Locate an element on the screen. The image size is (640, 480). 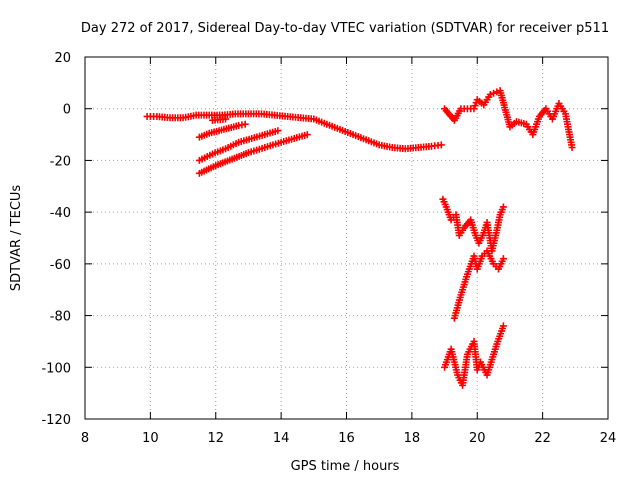
x-axis-label: GPS time / hours is located at coordinates (345, 466).